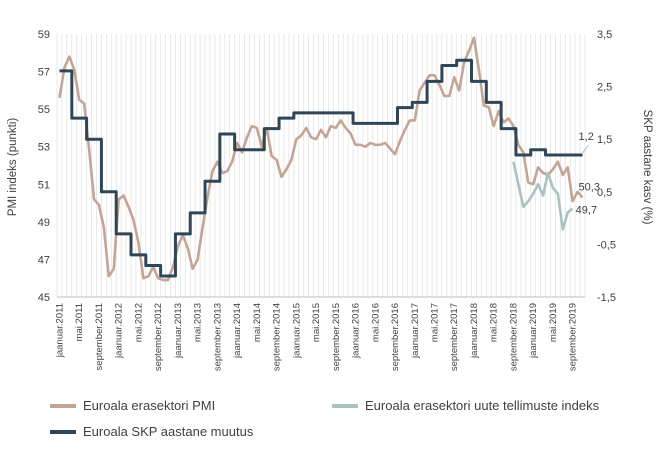 This screenshot has height=457, width=658. I want to click on x-tick-label: mai.2018, so click(494, 322).